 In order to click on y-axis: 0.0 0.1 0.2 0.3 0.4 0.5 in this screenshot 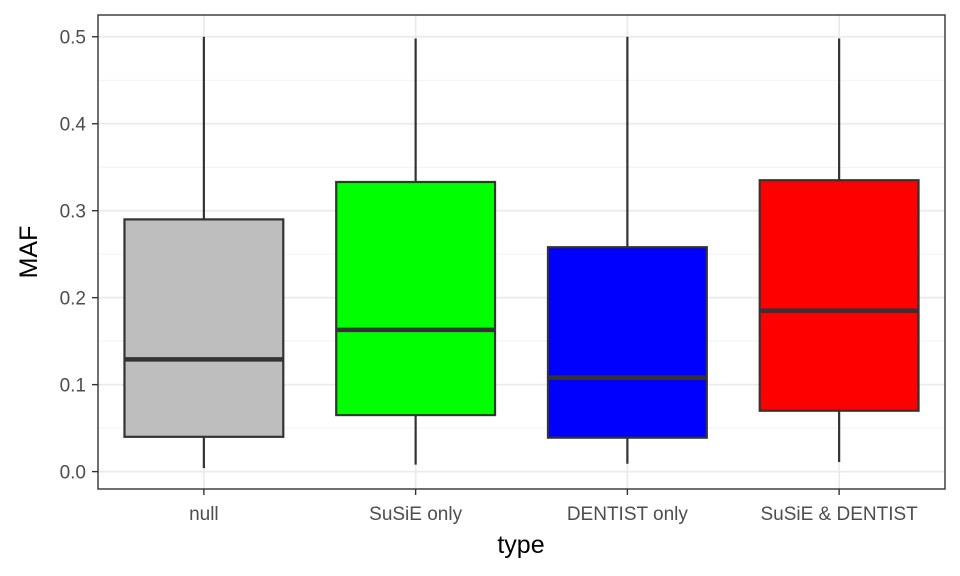, I will do `click(79, 256)`.